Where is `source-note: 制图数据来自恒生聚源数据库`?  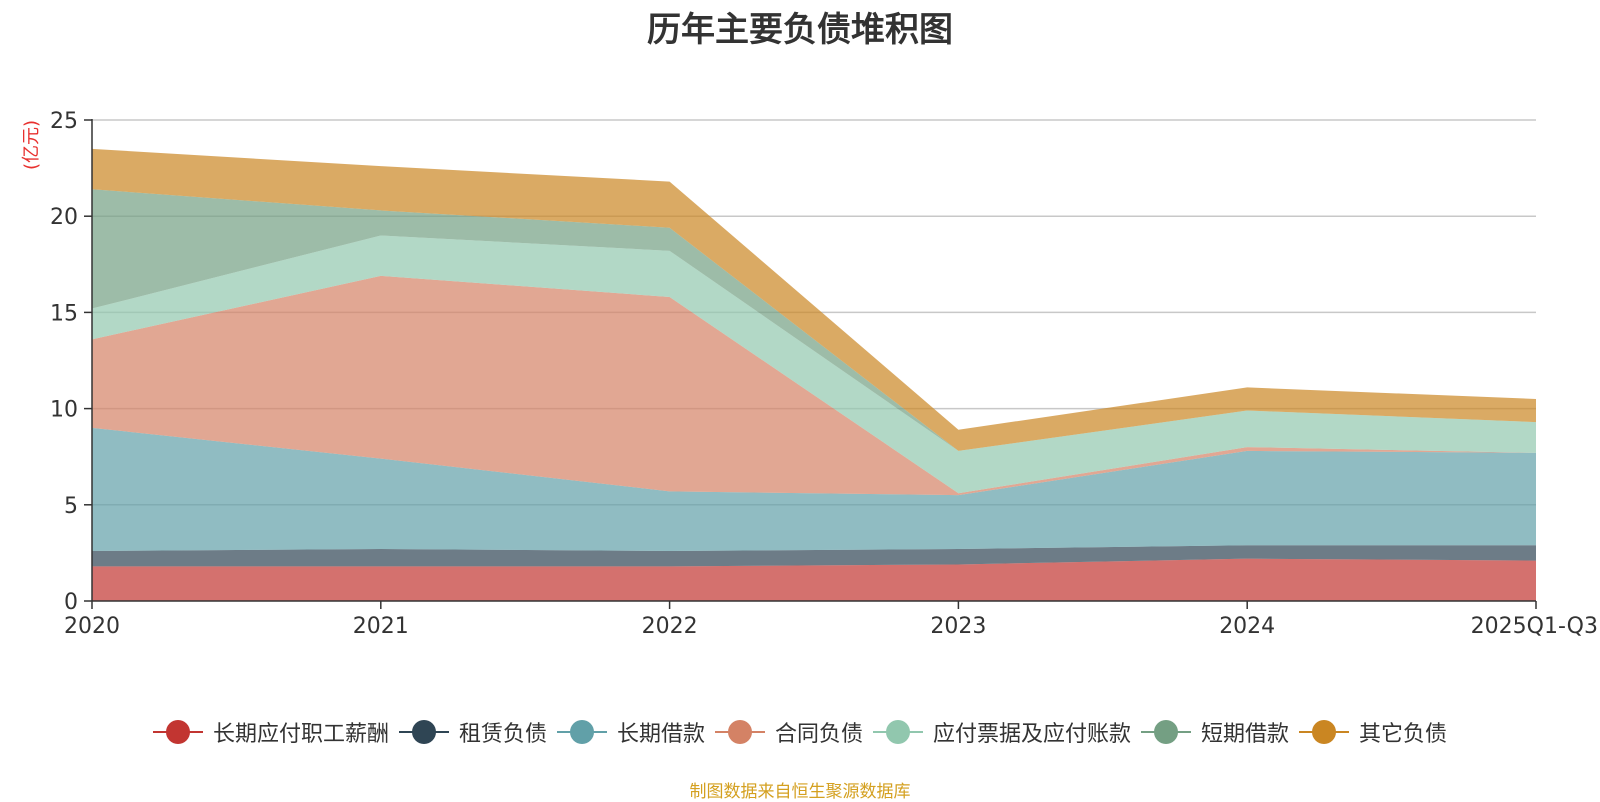 source-note: 制图数据来自恒生聚源数据库 is located at coordinates (800, 792).